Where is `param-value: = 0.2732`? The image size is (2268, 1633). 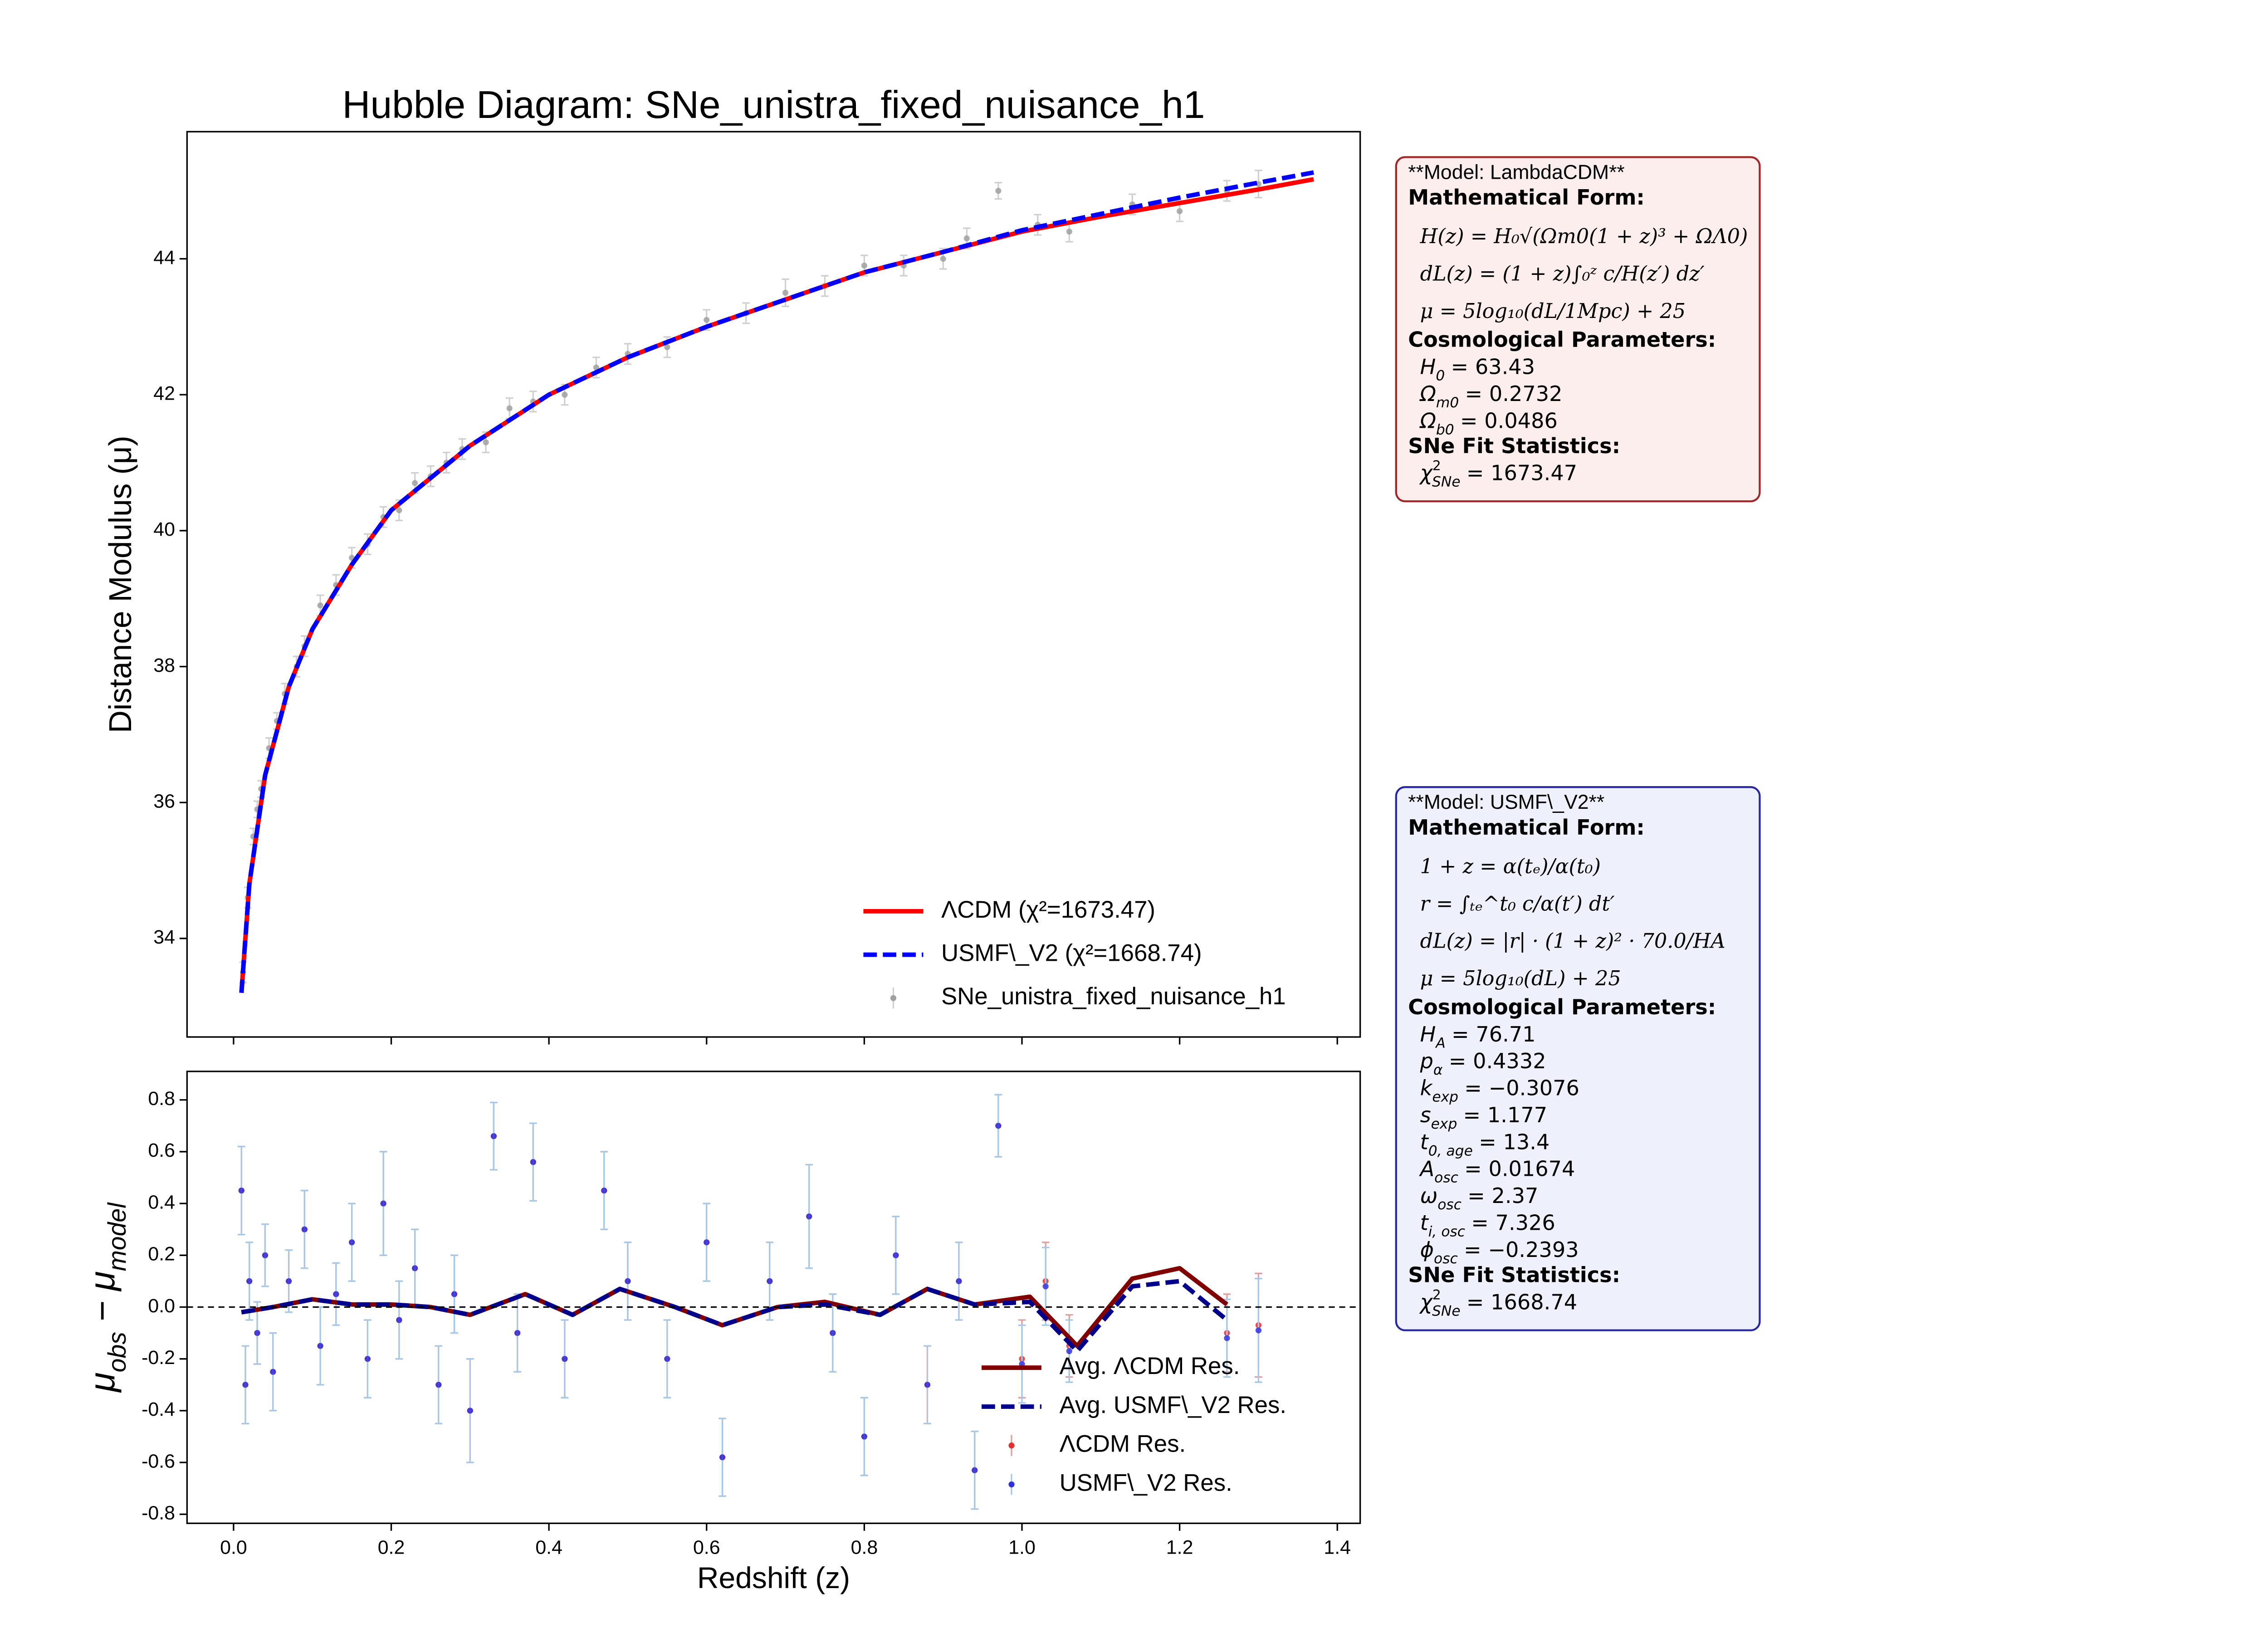 param-value: = 0.2732 is located at coordinates (1514, 393).